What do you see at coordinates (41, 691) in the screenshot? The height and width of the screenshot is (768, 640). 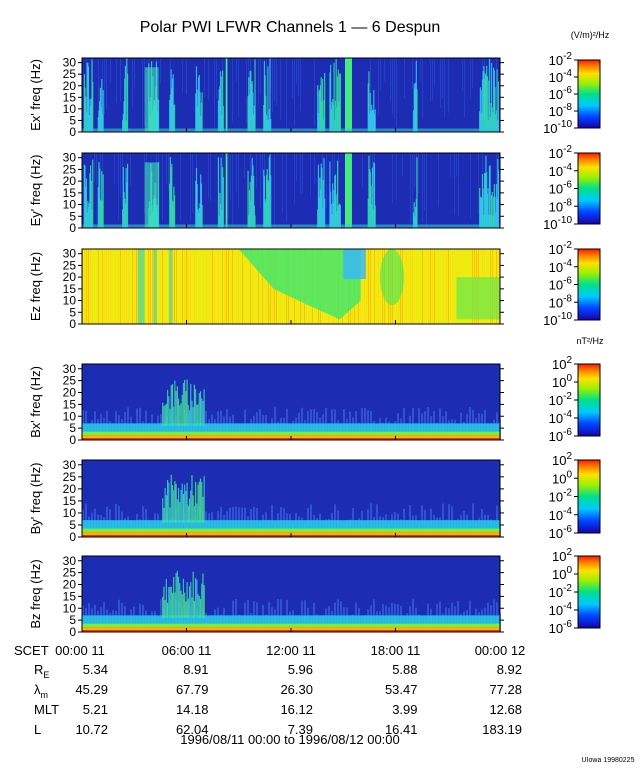 I see `ephem-row-label: λm` at bounding box center [41, 691].